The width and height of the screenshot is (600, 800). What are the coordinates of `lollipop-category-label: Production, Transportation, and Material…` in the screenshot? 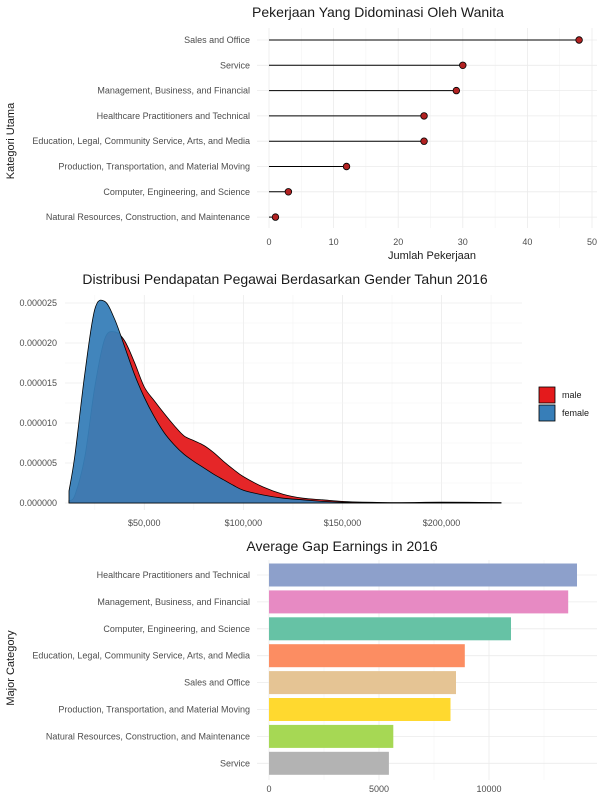 It's located at (154, 167).